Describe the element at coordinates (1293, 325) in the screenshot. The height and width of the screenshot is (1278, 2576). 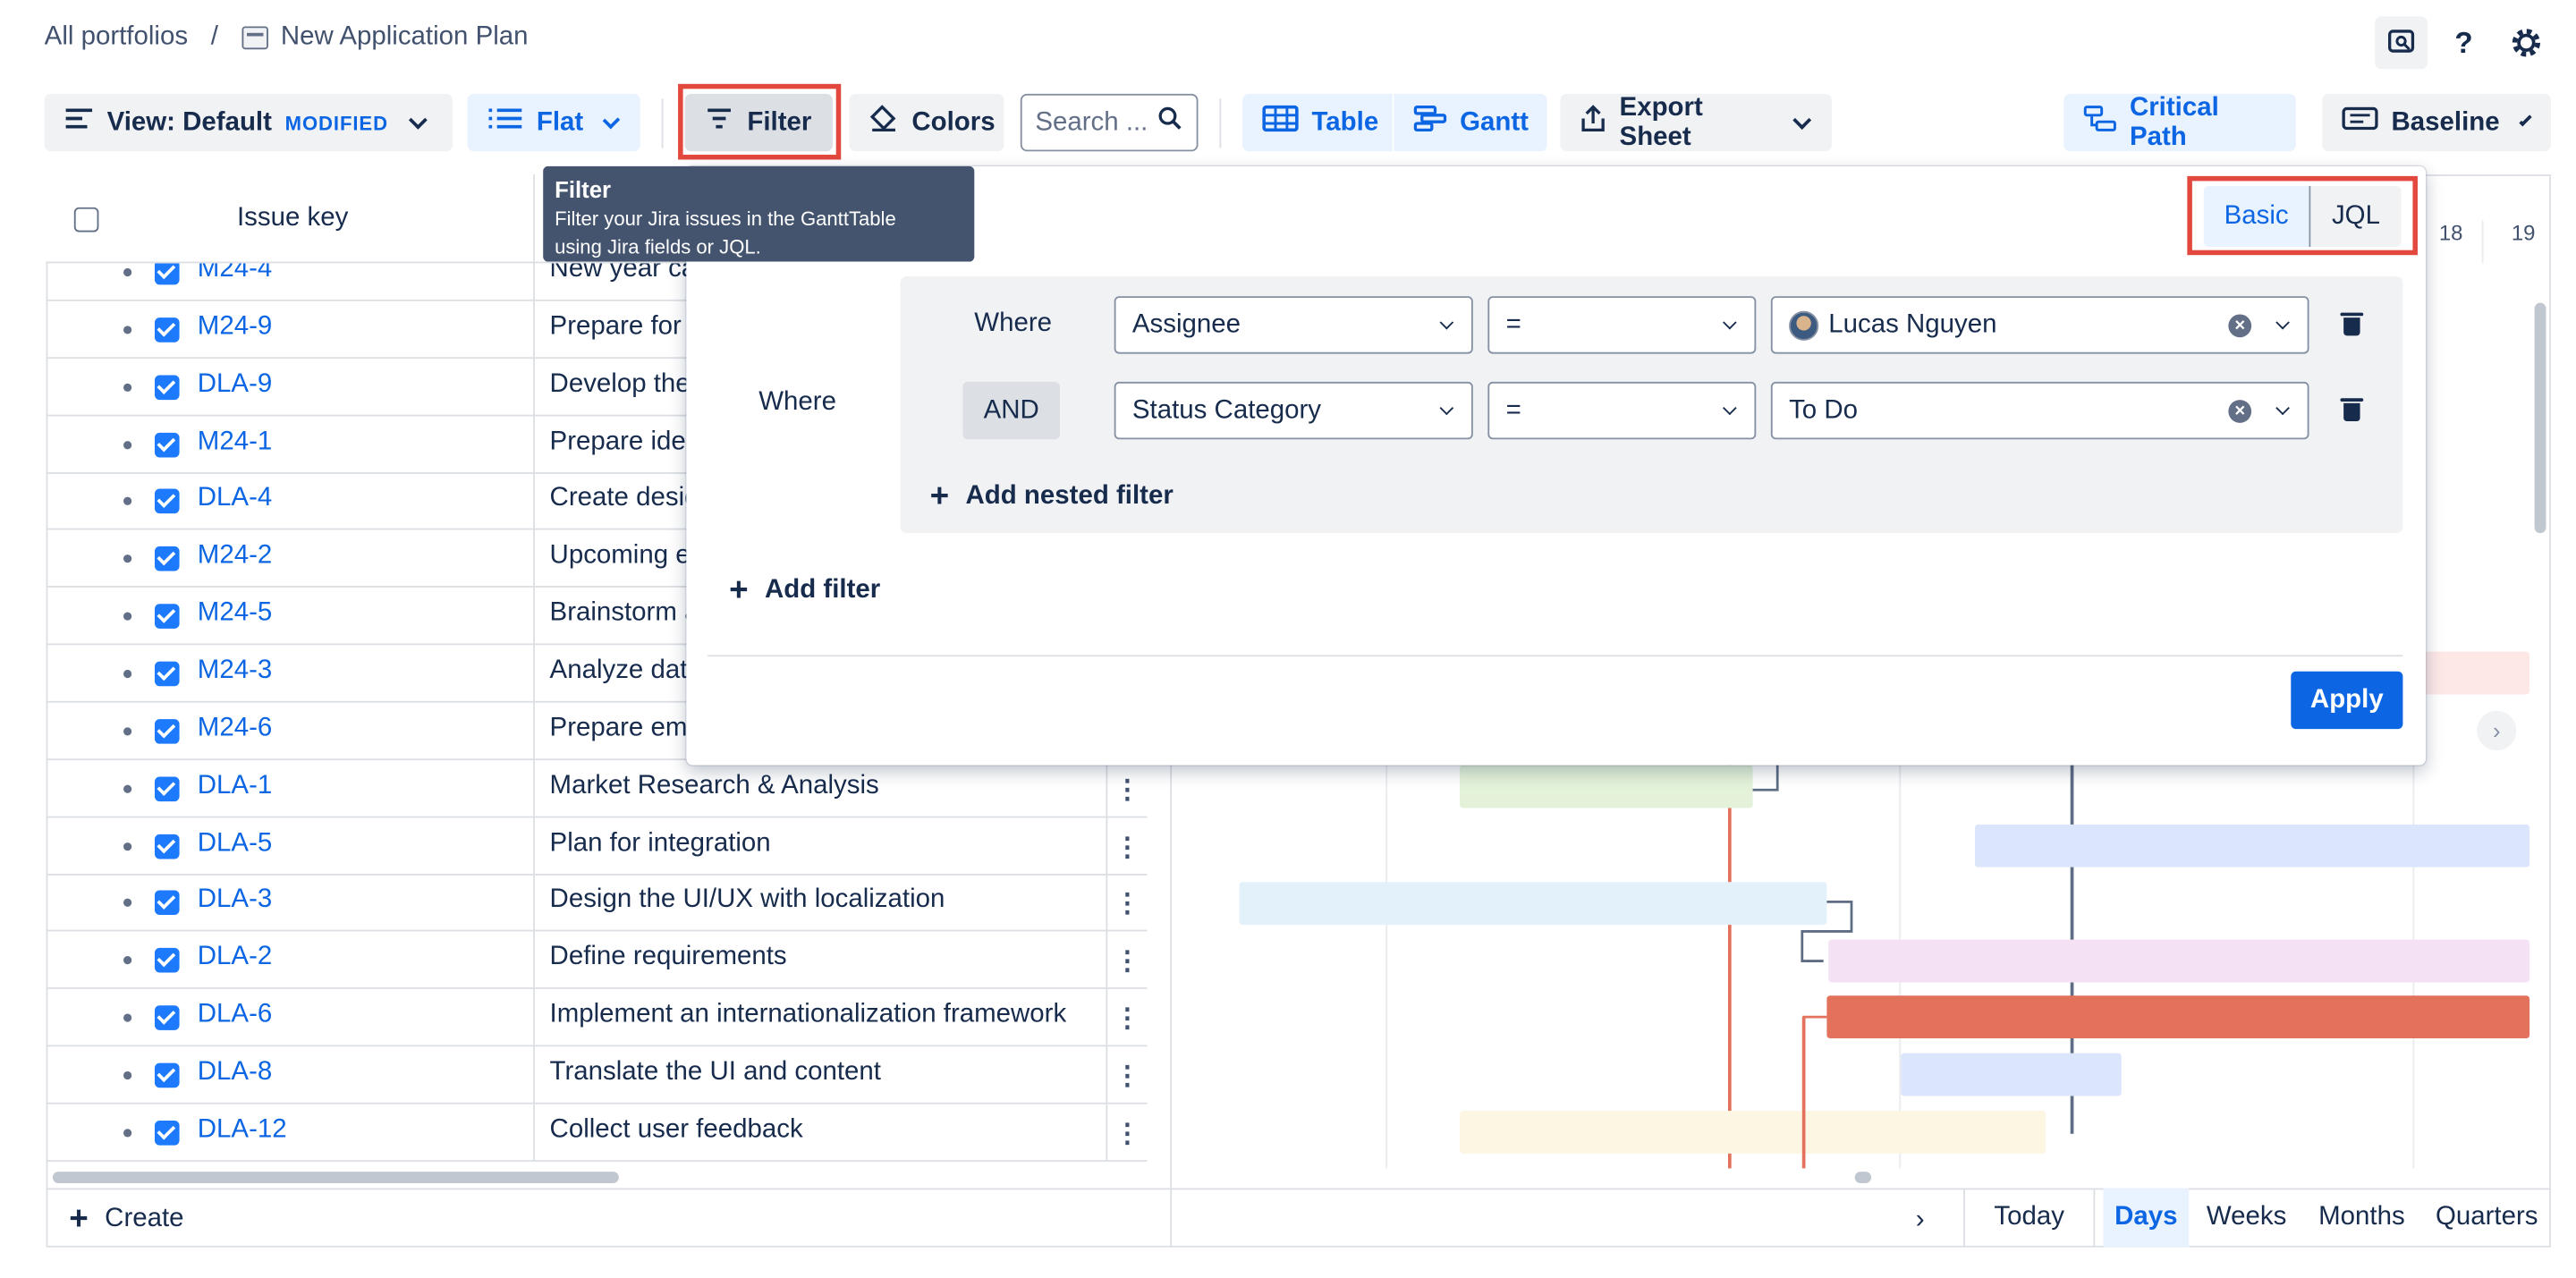
I see `field-select: Assignee` at that location.